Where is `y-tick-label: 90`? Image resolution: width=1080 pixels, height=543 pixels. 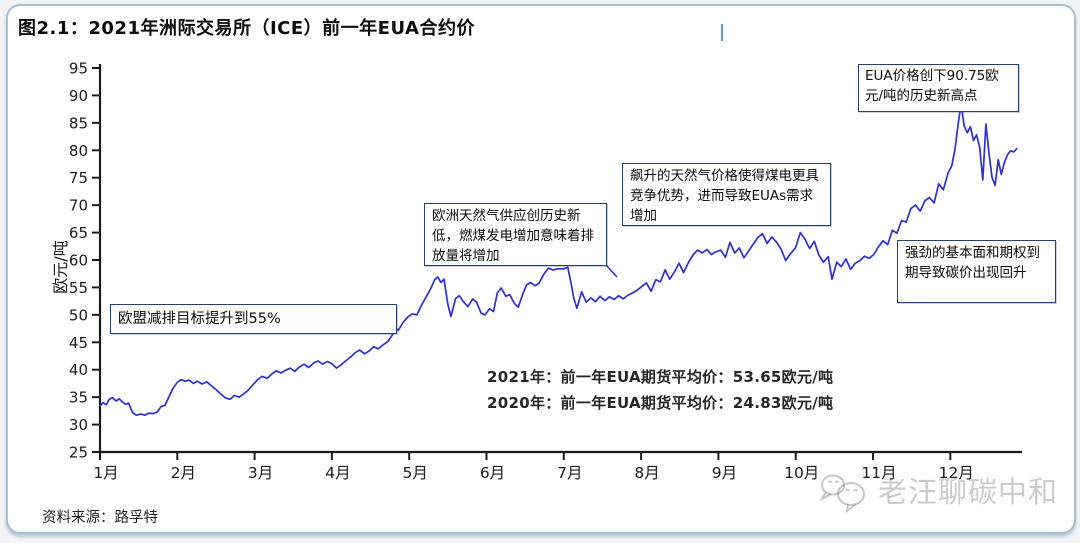
y-tick-label: 90 is located at coordinates (78, 96).